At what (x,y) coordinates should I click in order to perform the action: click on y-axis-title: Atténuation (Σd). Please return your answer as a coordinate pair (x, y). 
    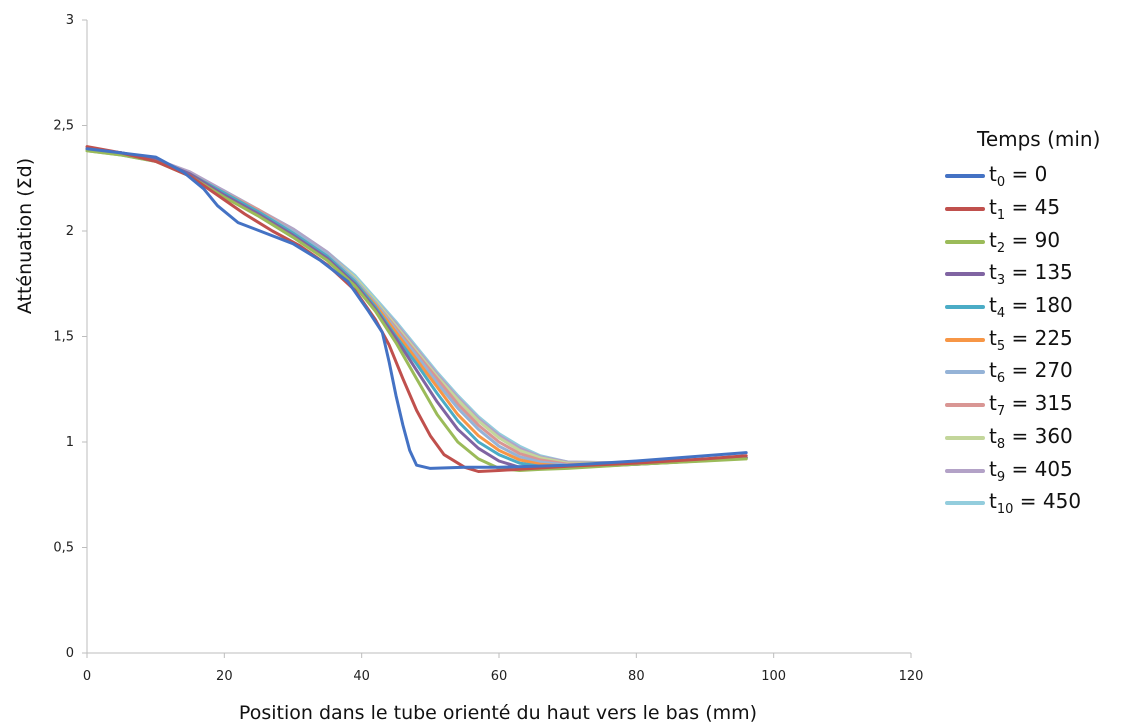
    Looking at the image, I should click on (25, 236).